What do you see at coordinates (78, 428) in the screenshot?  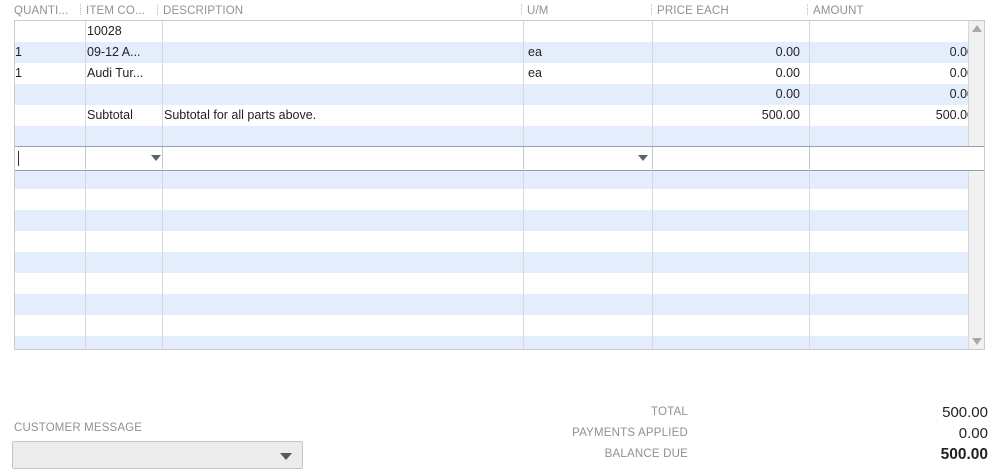 I see `customer-message-label: CUSTOMER MESSAGE` at bounding box center [78, 428].